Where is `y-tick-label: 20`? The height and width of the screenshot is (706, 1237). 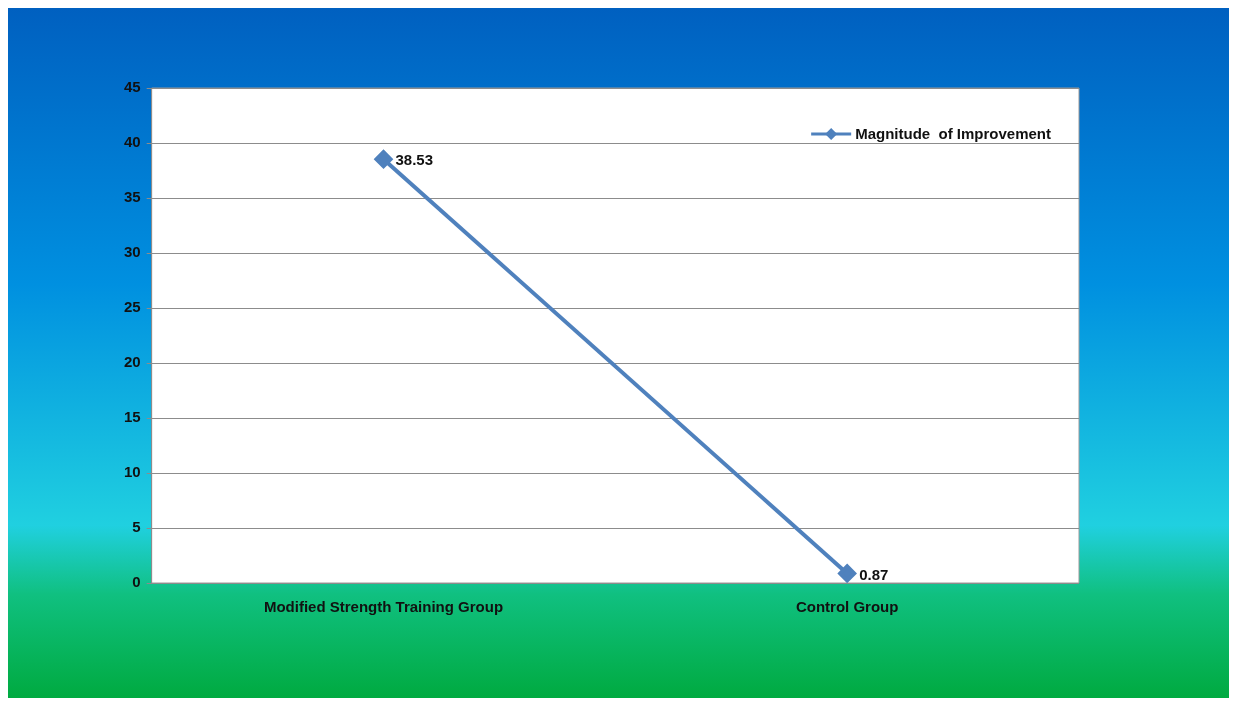 y-tick-label: 20 is located at coordinates (132, 362).